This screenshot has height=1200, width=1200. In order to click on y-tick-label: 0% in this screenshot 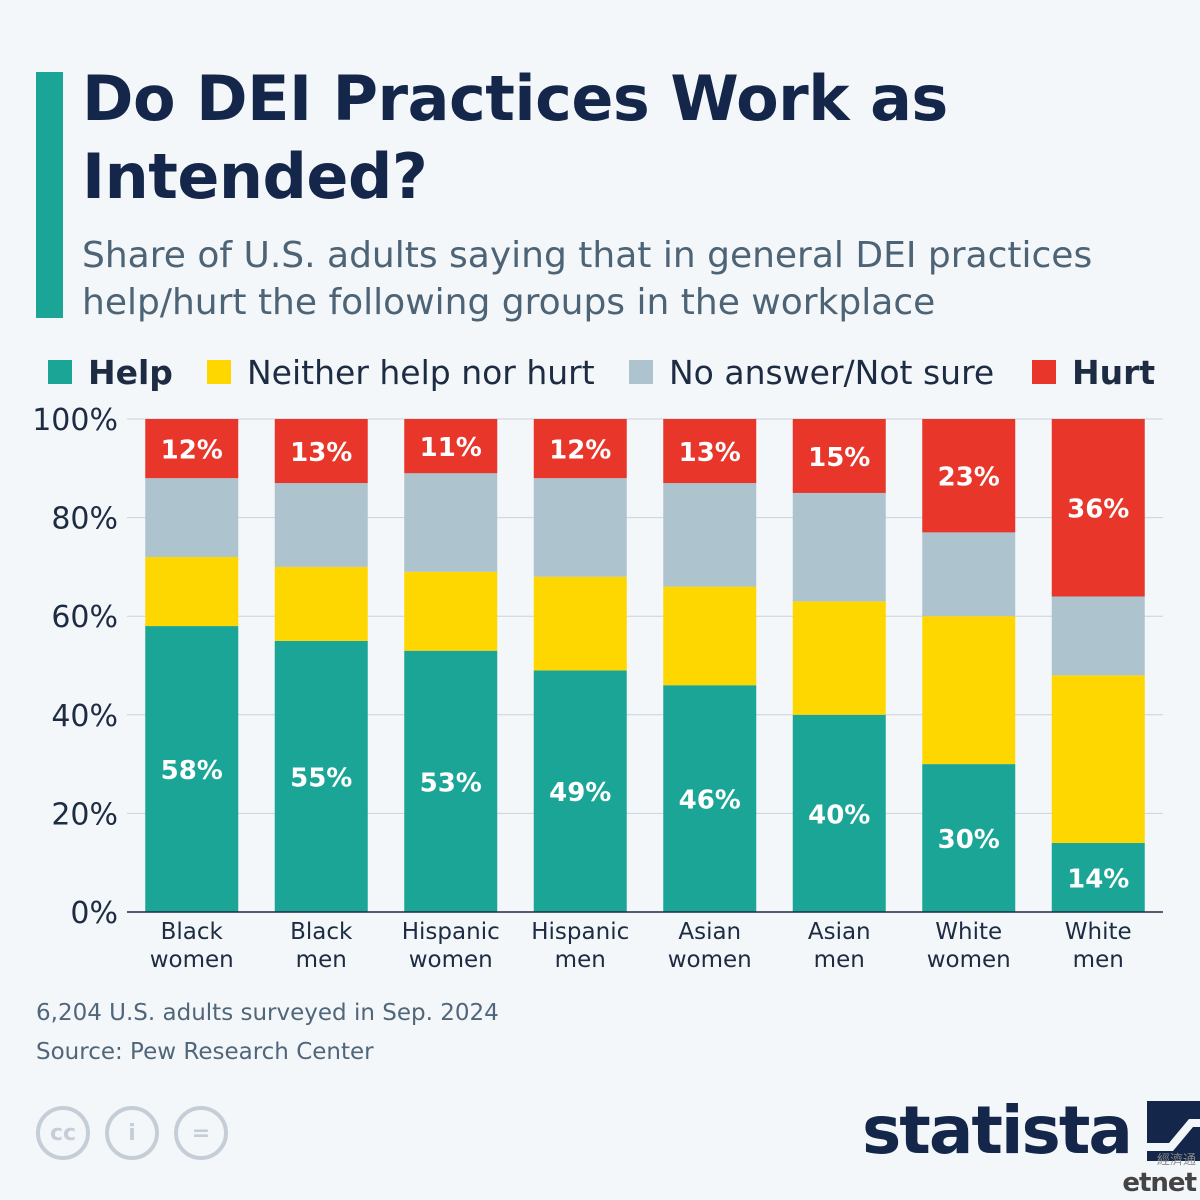, I will do `click(94, 913)`.